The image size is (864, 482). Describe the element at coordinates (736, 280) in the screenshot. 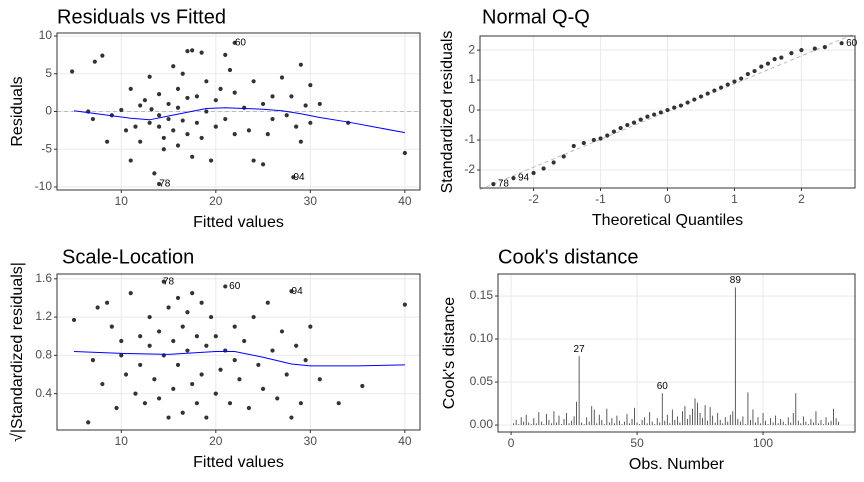

I see `point-label: 89` at that location.